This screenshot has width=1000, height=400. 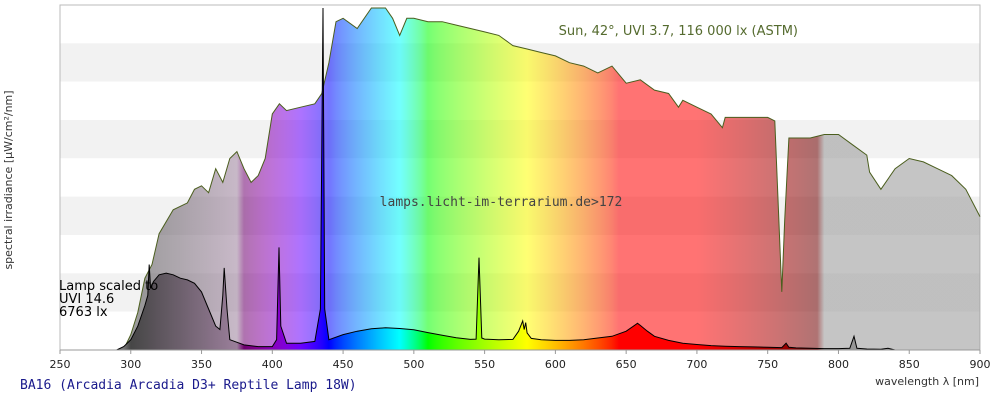 What do you see at coordinates (909, 364) in the screenshot?
I see `x-tick-label: 850` at bounding box center [909, 364].